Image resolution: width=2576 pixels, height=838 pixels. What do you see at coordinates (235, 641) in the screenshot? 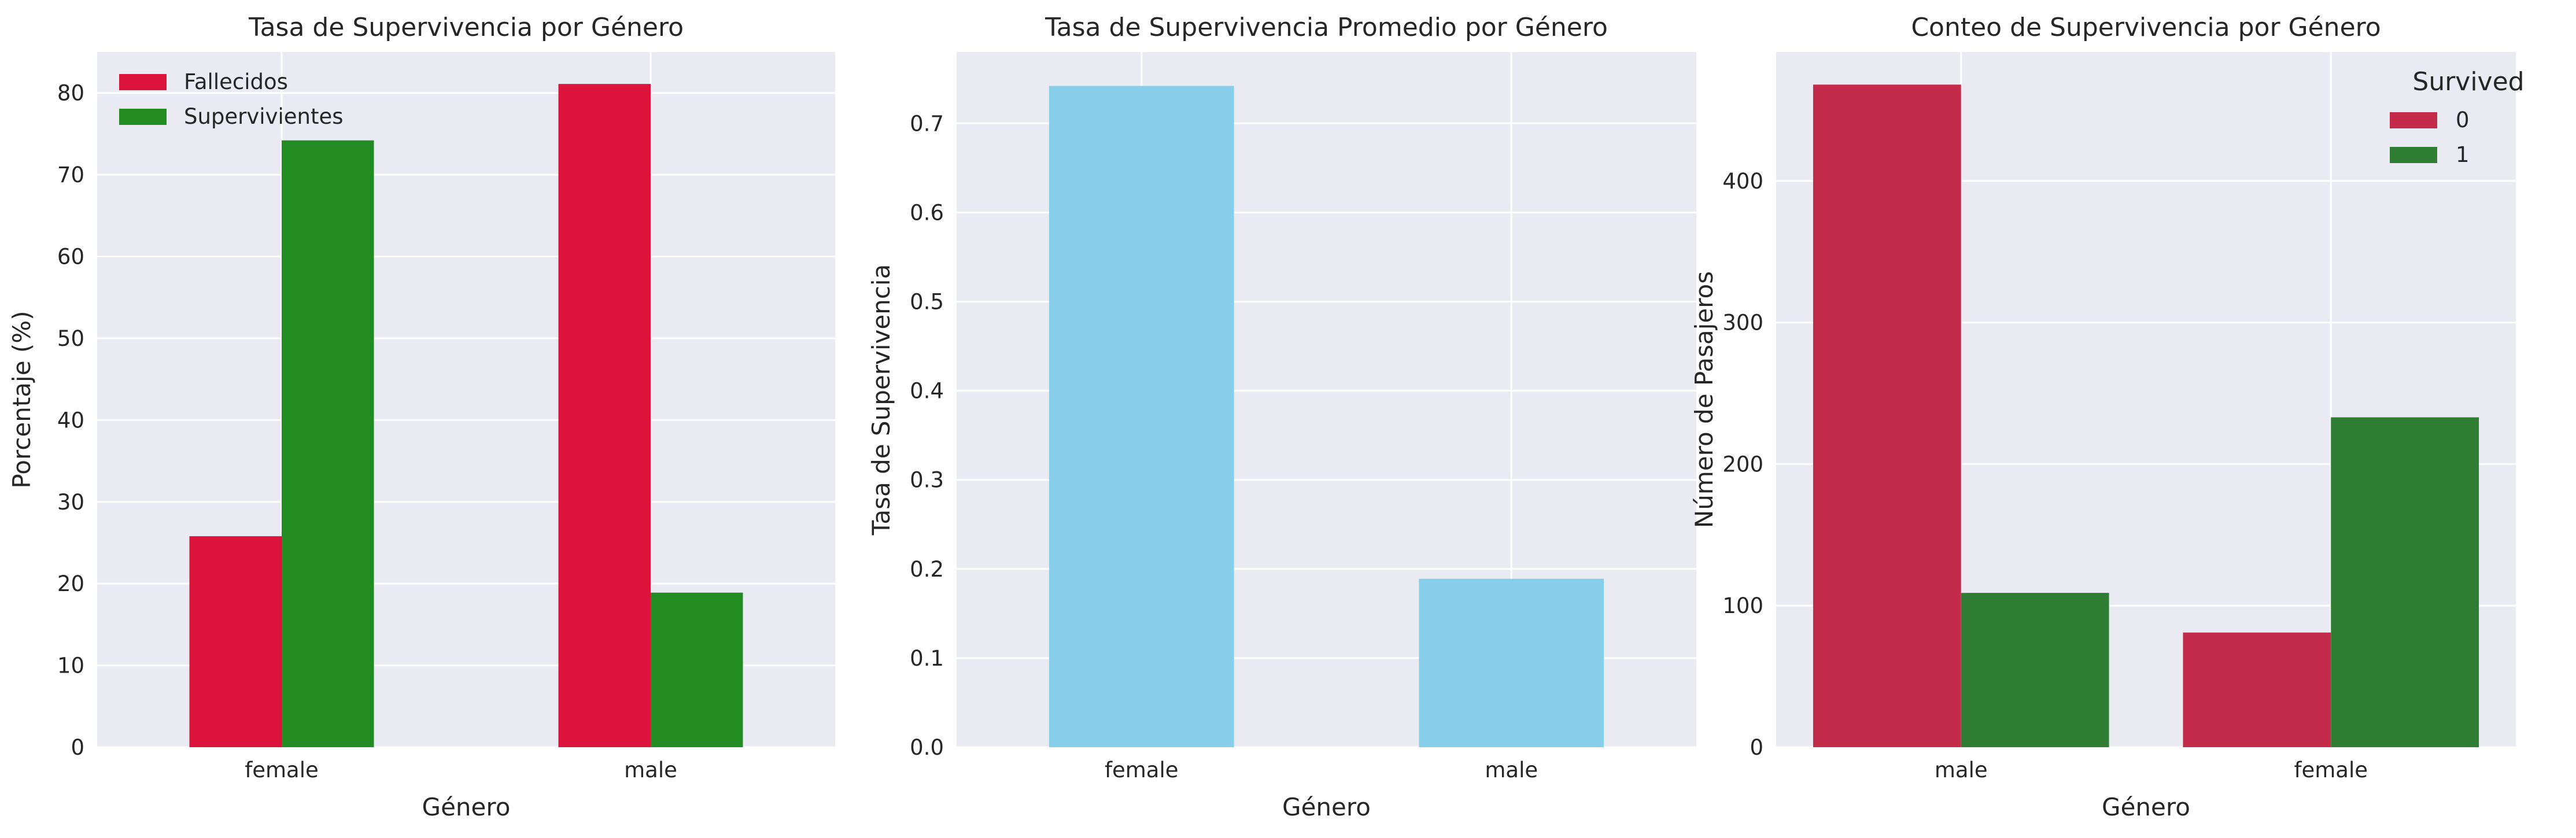
I see `bar-fallecidos-female` at bounding box center [235, 641].